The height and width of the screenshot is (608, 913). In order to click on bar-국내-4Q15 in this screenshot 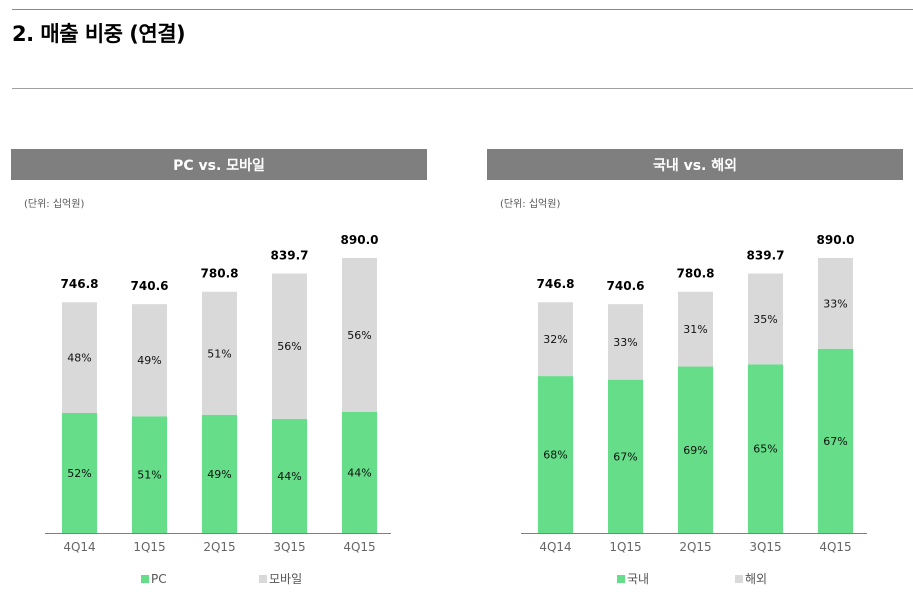, I will do `click(835, 440)`.